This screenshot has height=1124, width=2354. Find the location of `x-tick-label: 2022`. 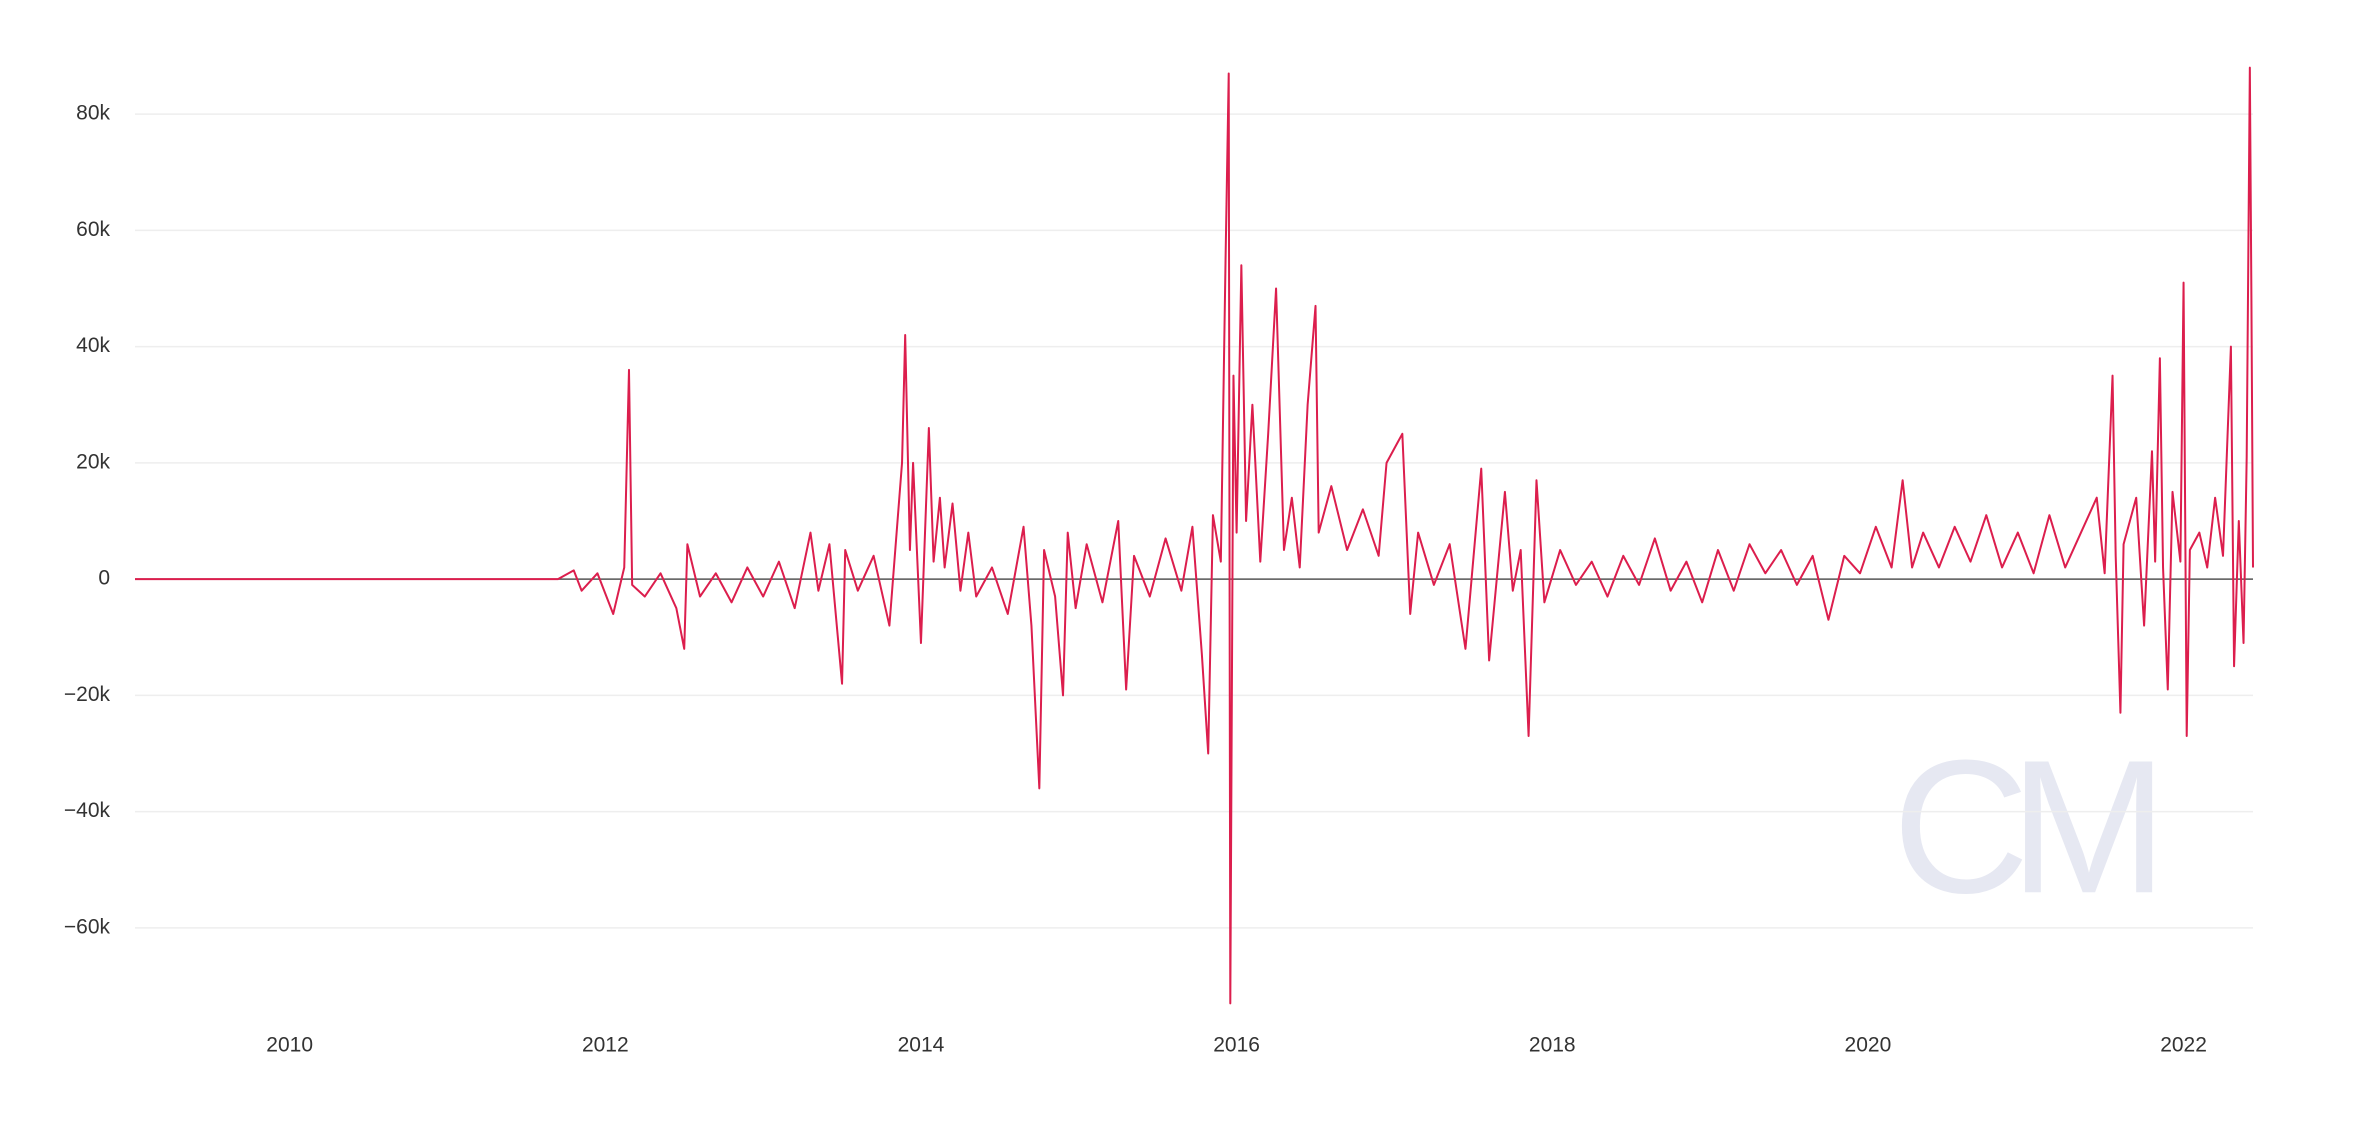

x-tick-label: 2022 is located at coordinates (2183, 1045).